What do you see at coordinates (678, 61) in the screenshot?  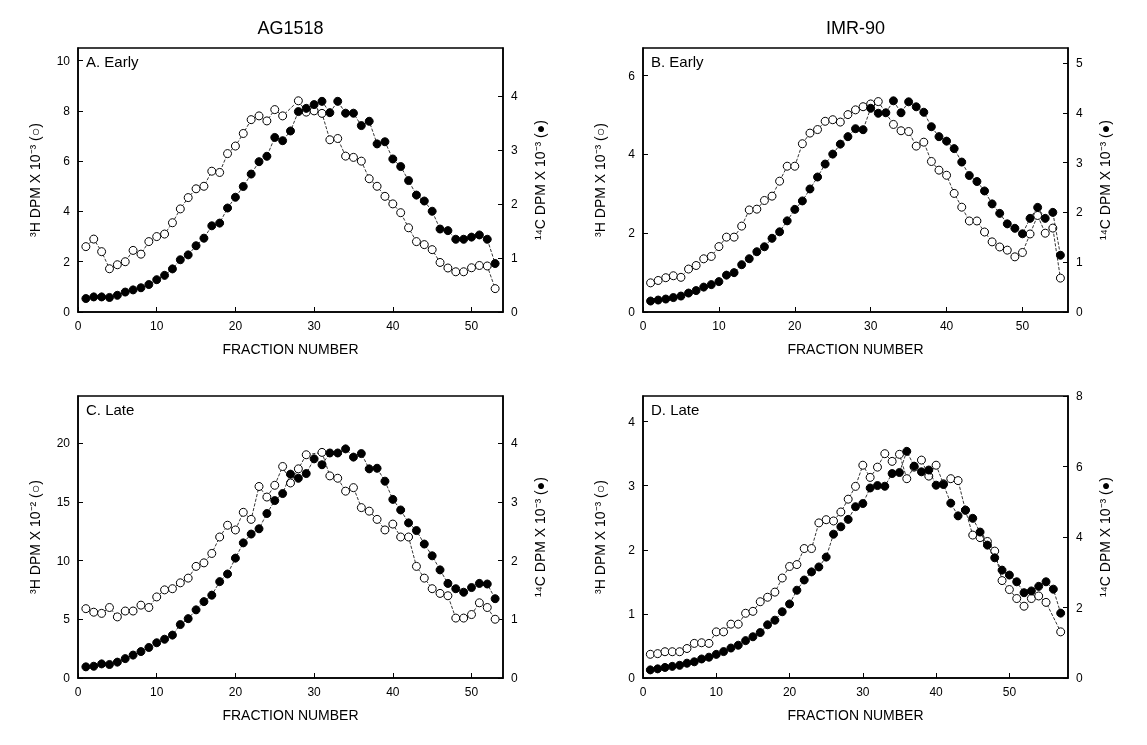 I see `annotation: B. Early` at bounding box center [678, 61].